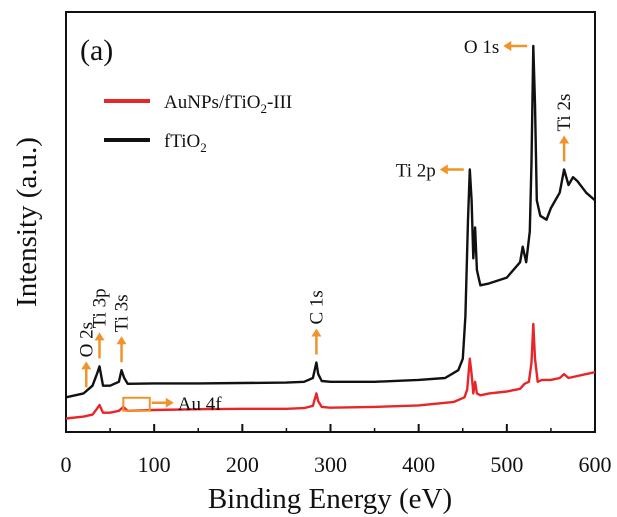 This screenshot has height=517, width=617. What do you see at coordinates (242, 464) in the screenshot?
I see `x-tick-label: 200` at bounding box center [242, 464].